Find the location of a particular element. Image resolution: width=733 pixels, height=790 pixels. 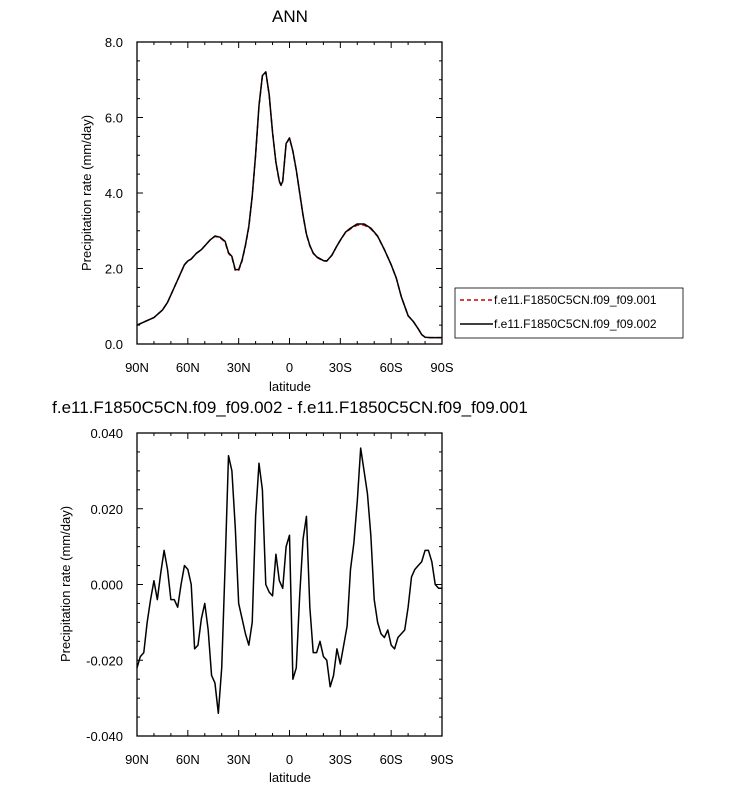

y-tick-label: 8.0 is located at coordinates (114, 42).